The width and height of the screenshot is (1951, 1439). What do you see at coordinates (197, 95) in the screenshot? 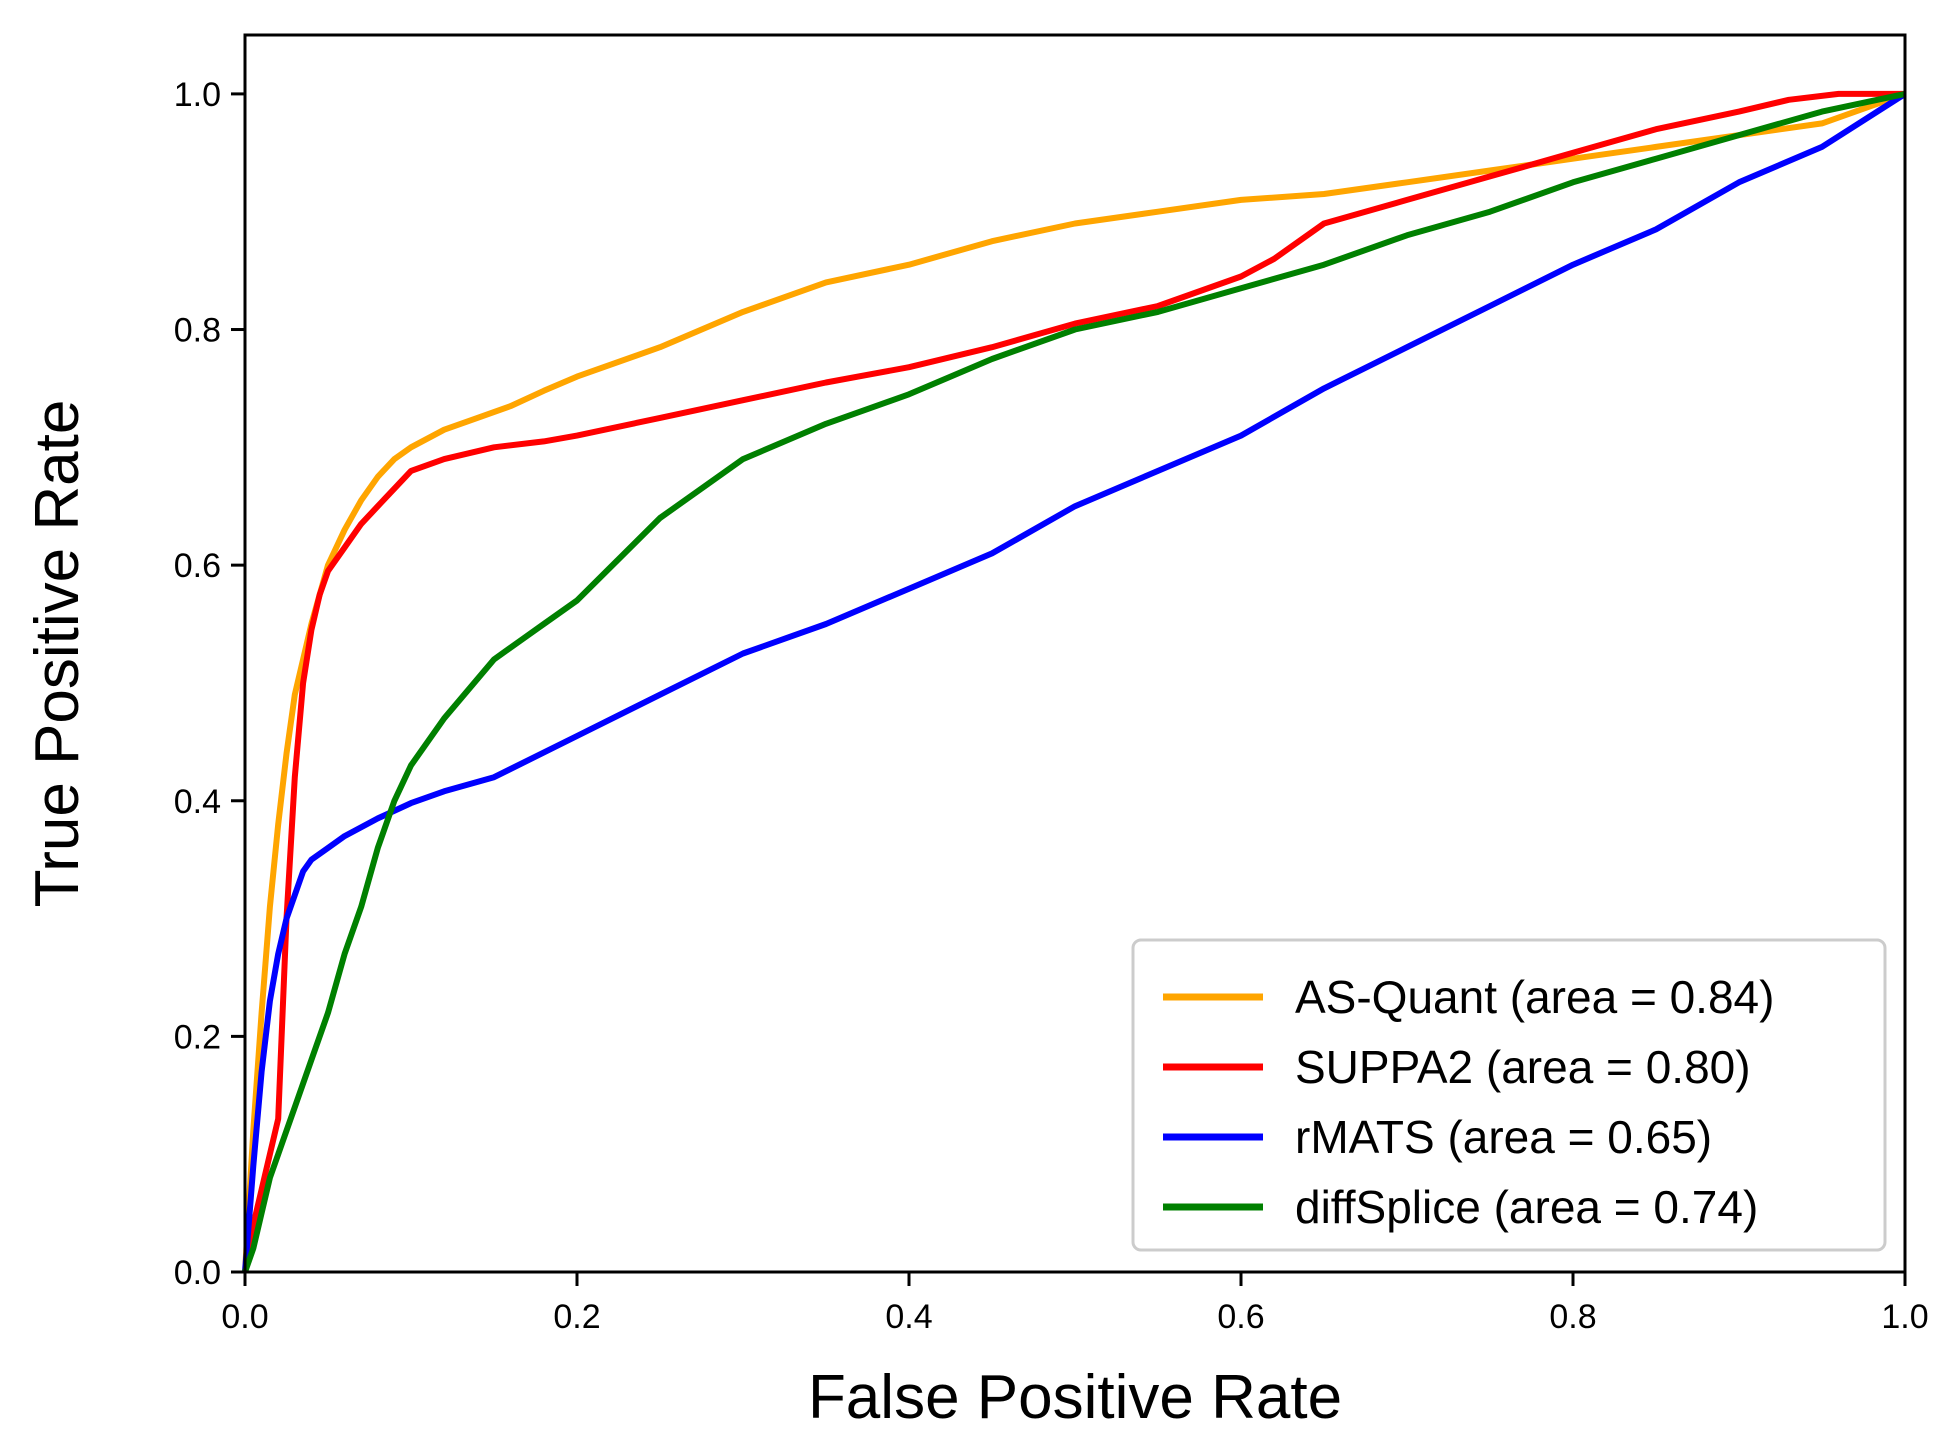
I see `y-tick-label: 1.0` at bounding box center [197, 95].